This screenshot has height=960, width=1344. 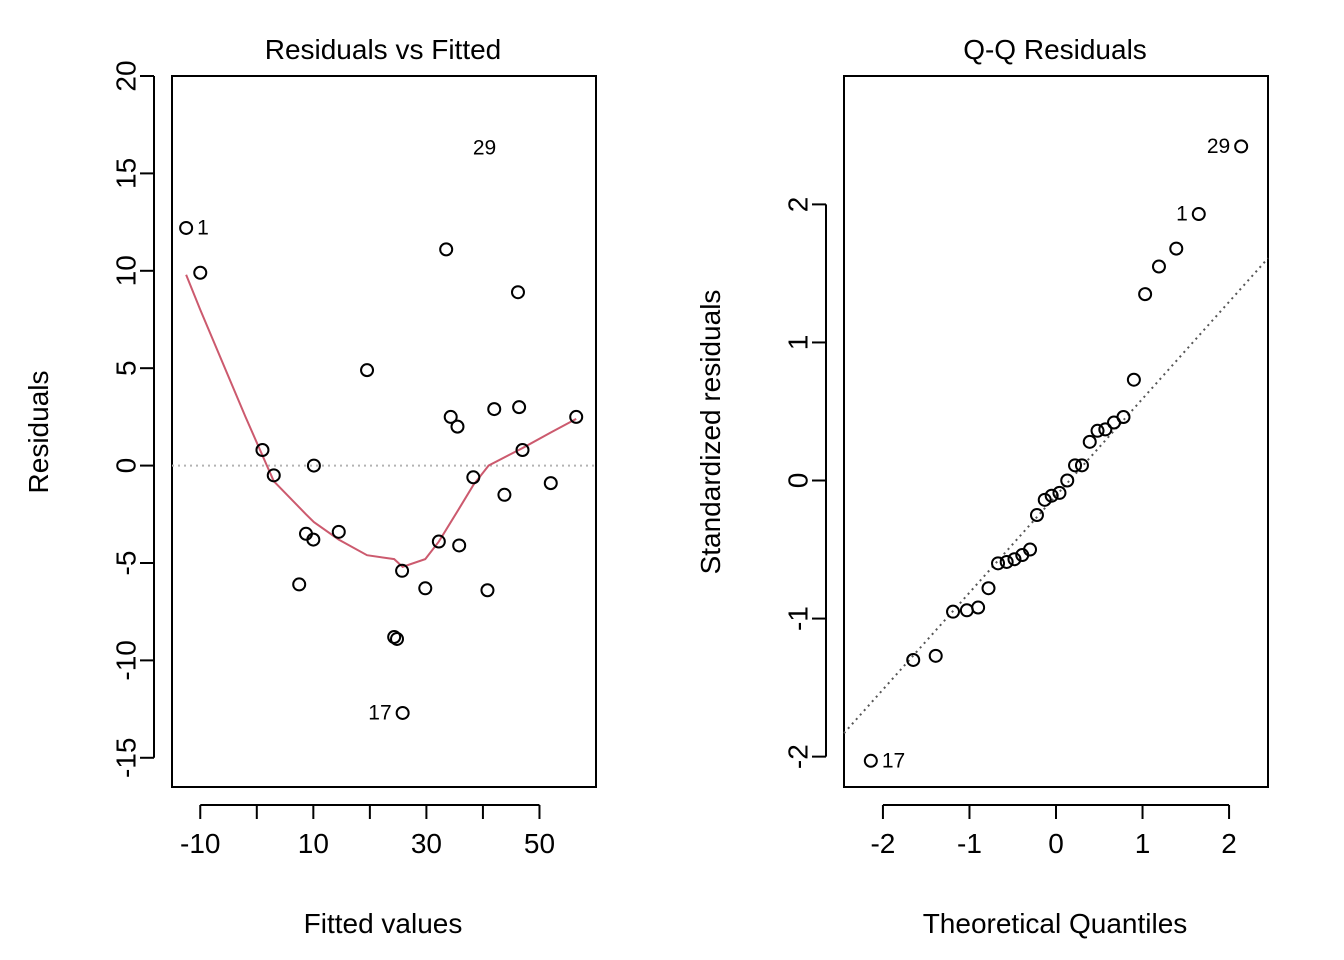 What do you see at coordinates (381, 421) in the screenshot?
I see `residuals-vs-fitted-smooth-line` at bounding box center [381, 421].